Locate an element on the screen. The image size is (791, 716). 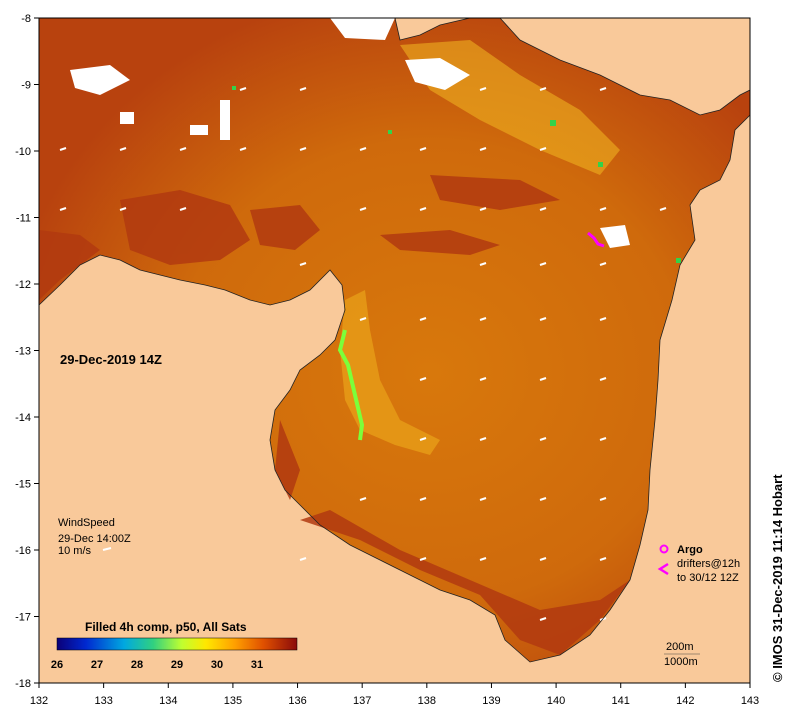
y-tick-label: -13 is located at coordinates (23, 352).